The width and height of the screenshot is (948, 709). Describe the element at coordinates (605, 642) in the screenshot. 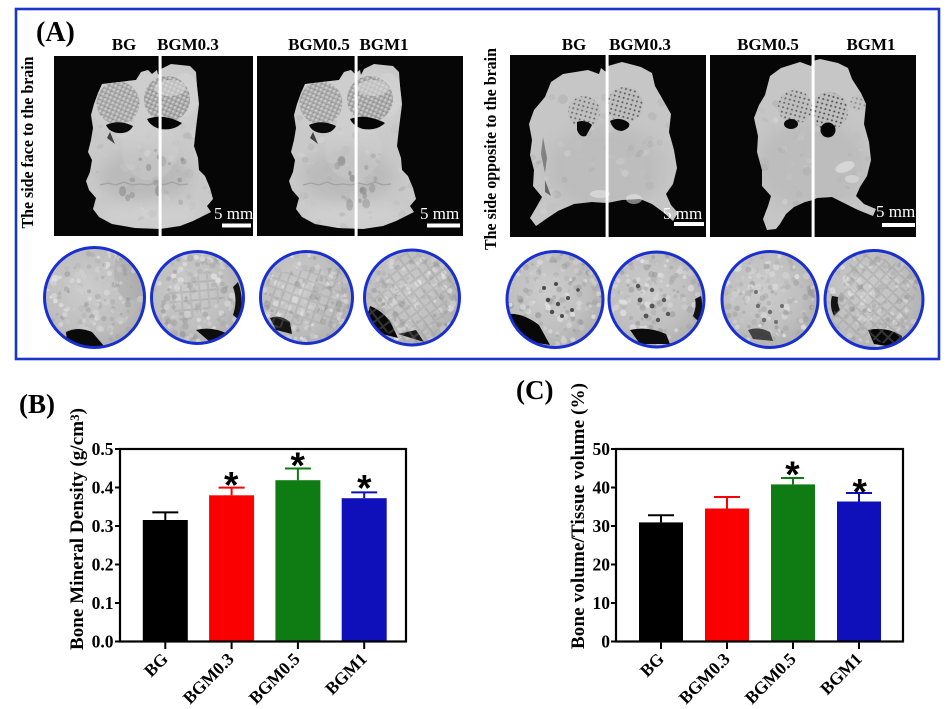

I see `svg-text: 0` at that location.